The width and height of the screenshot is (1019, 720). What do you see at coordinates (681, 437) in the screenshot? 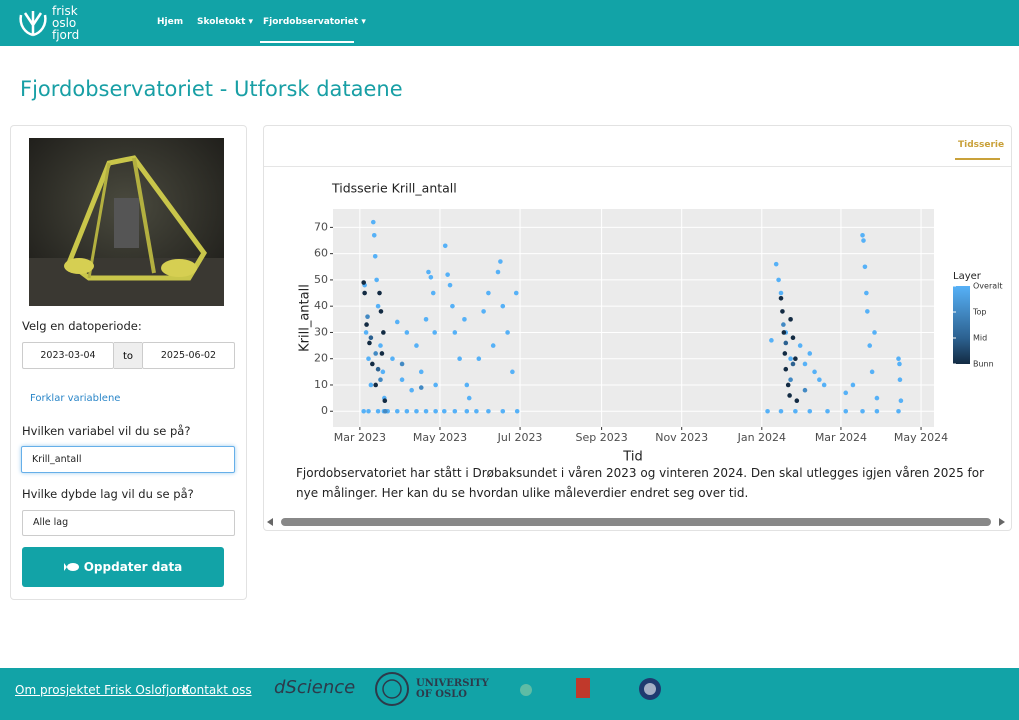
I see `x-tick-label: Nov 2023` at bounding box center [681, 437].